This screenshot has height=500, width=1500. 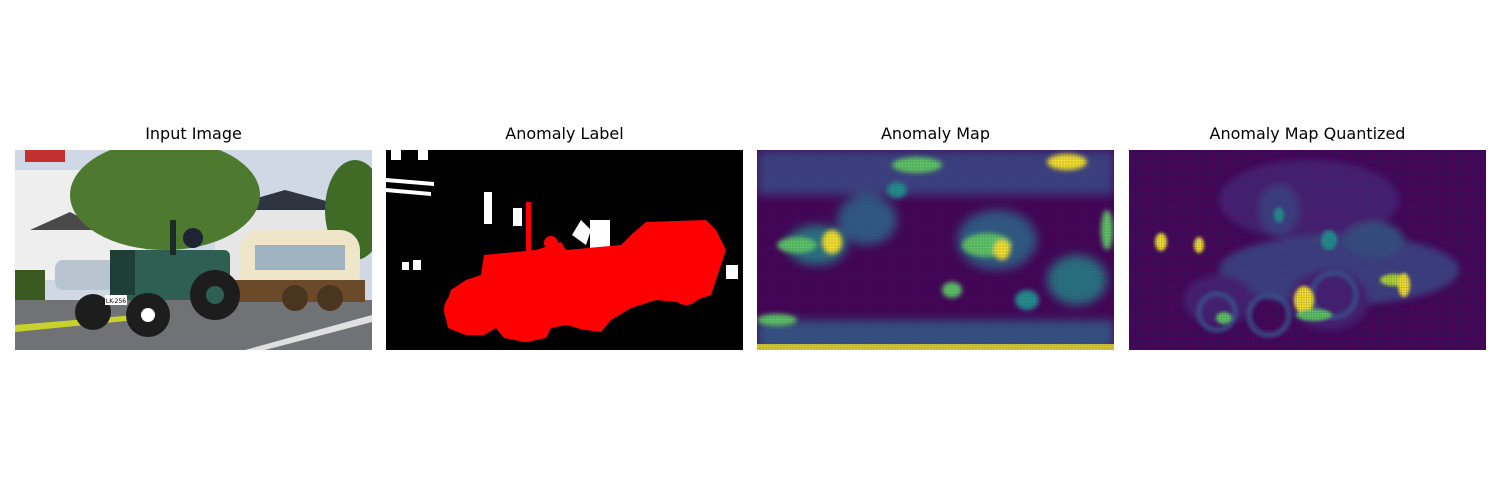 I want to click on title-anomaly-map: Anomaly Map, so click(x=935, y=133).